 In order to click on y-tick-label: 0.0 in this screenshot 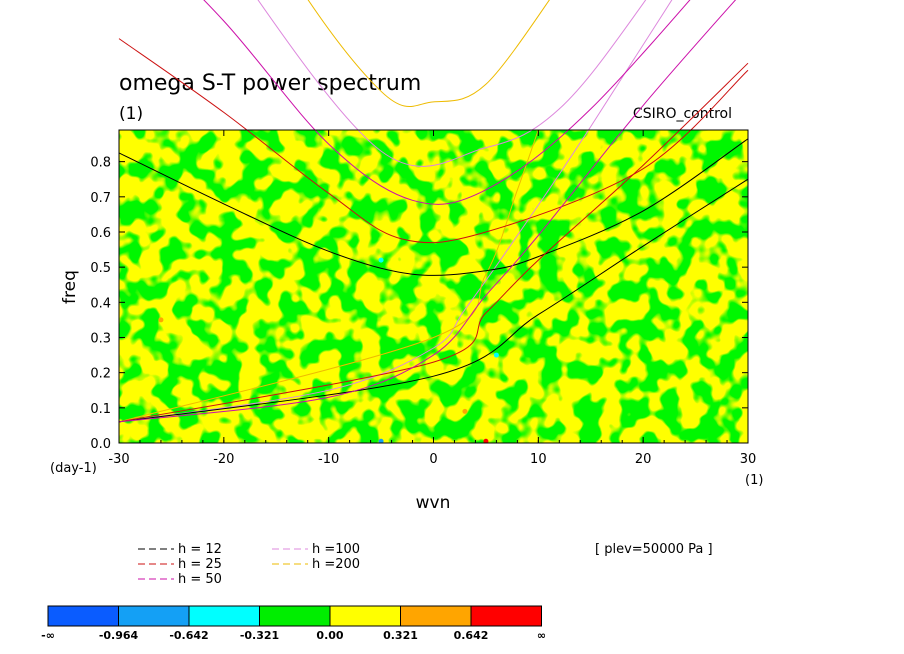, I will do `click(100, 444)`.